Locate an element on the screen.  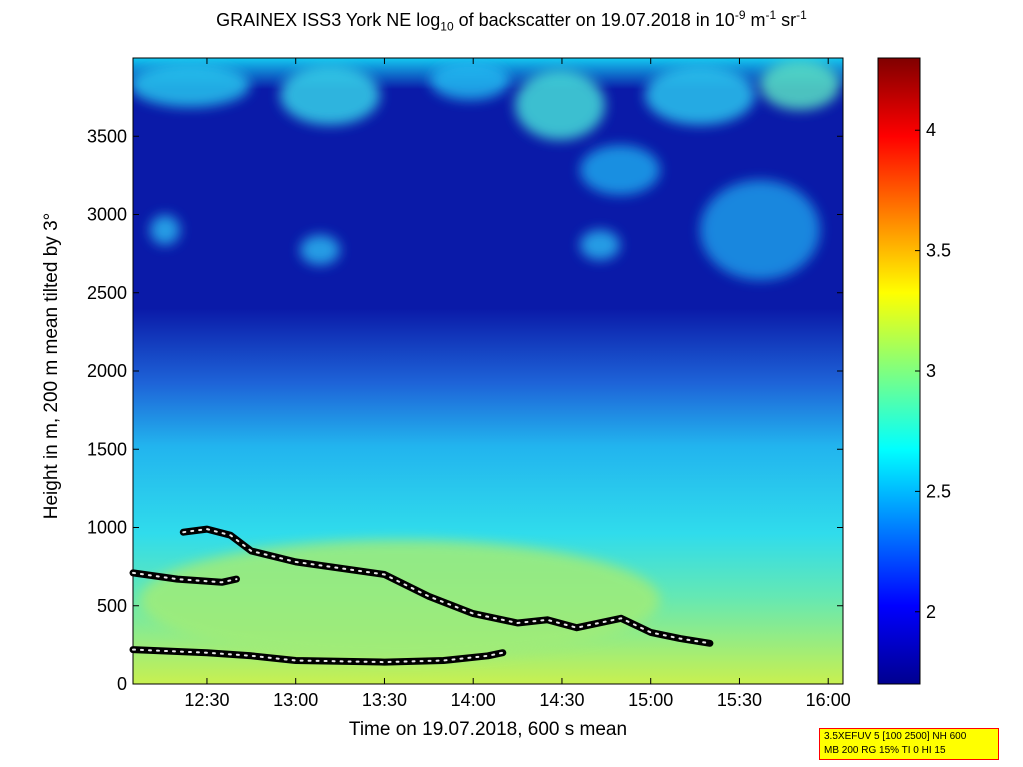
x-tick-label: 14:30 is located at coordinates (561, 700).